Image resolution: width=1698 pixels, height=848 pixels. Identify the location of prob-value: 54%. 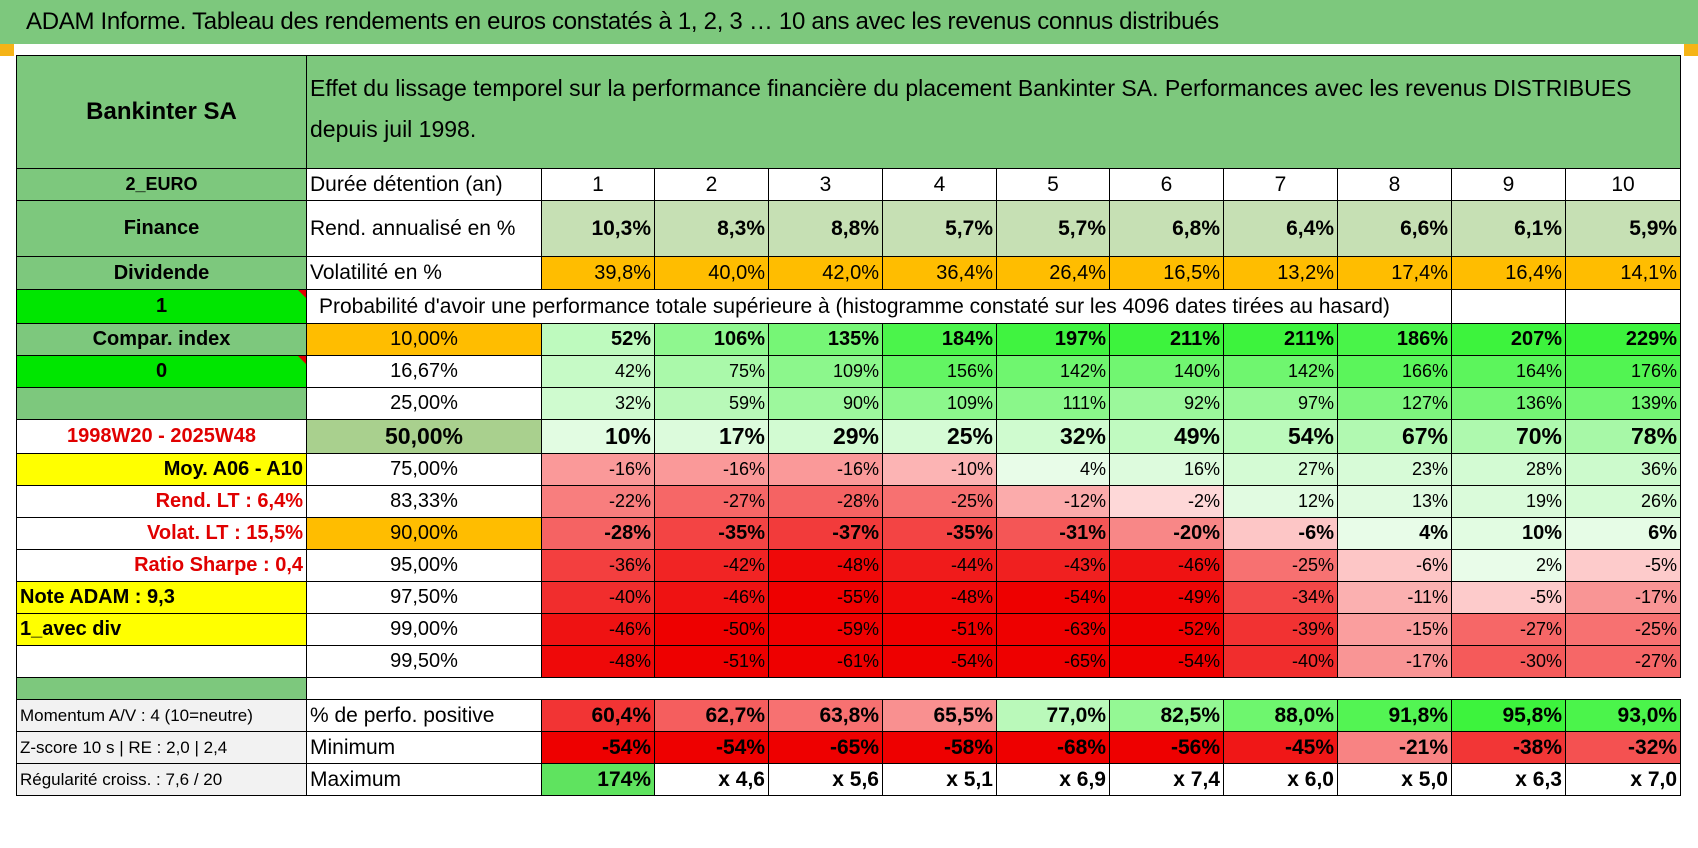
(1280, 436).